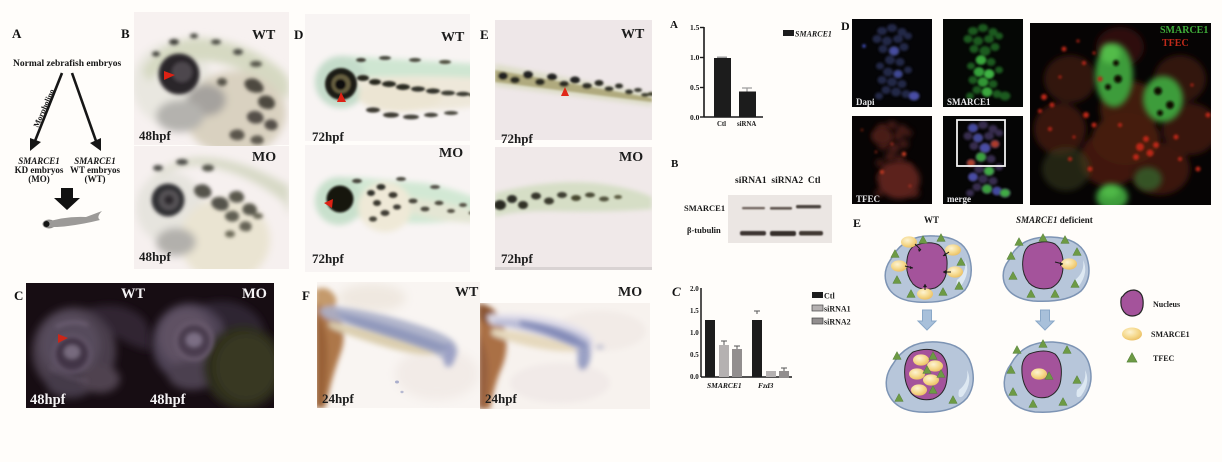  I want to click on svg-text: Nucleus, so click(1166, 304).